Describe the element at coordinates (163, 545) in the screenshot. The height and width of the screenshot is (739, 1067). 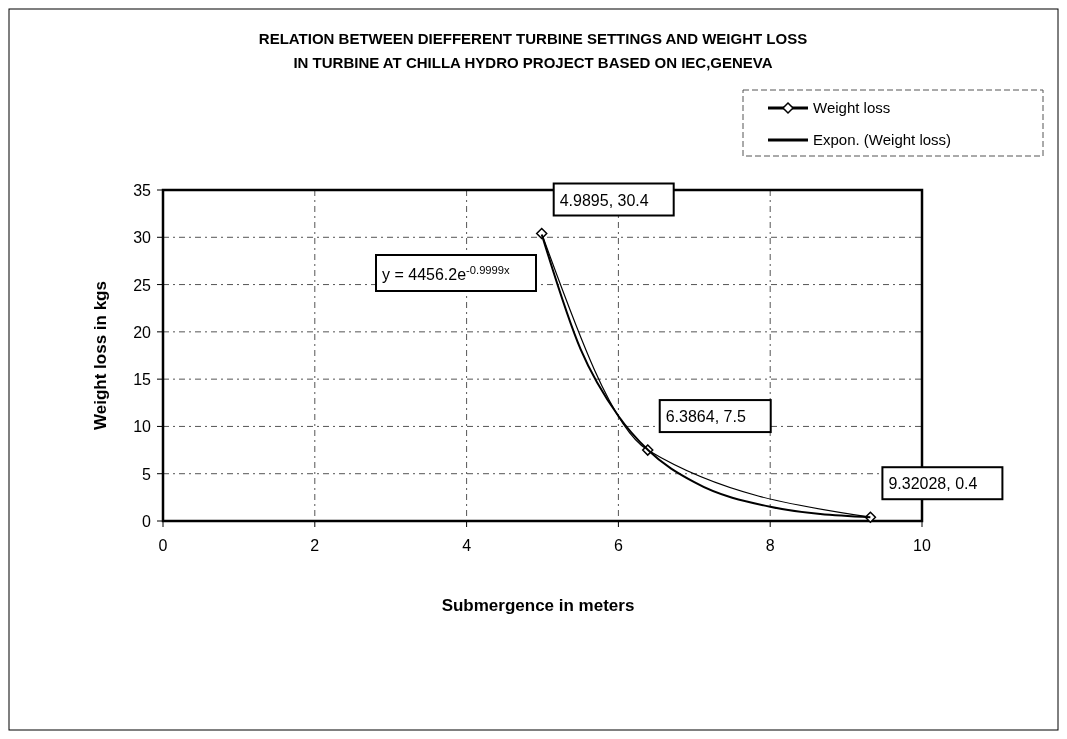
I see `x-tick-label: 0` at that location.